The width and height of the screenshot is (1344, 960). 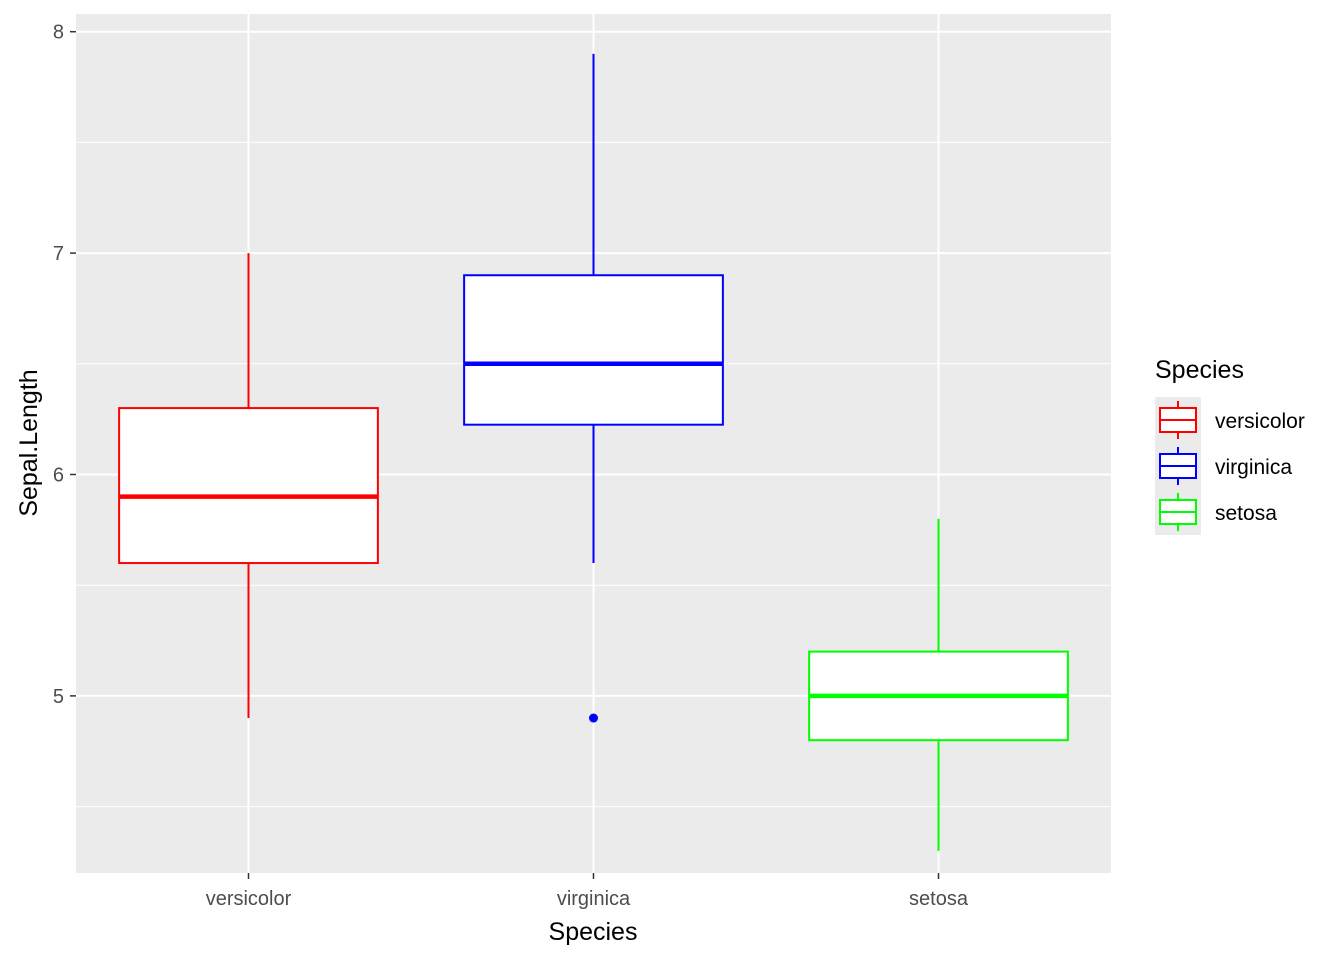 I want to click on y-tick-label: 6, so click(x=58, y=475).